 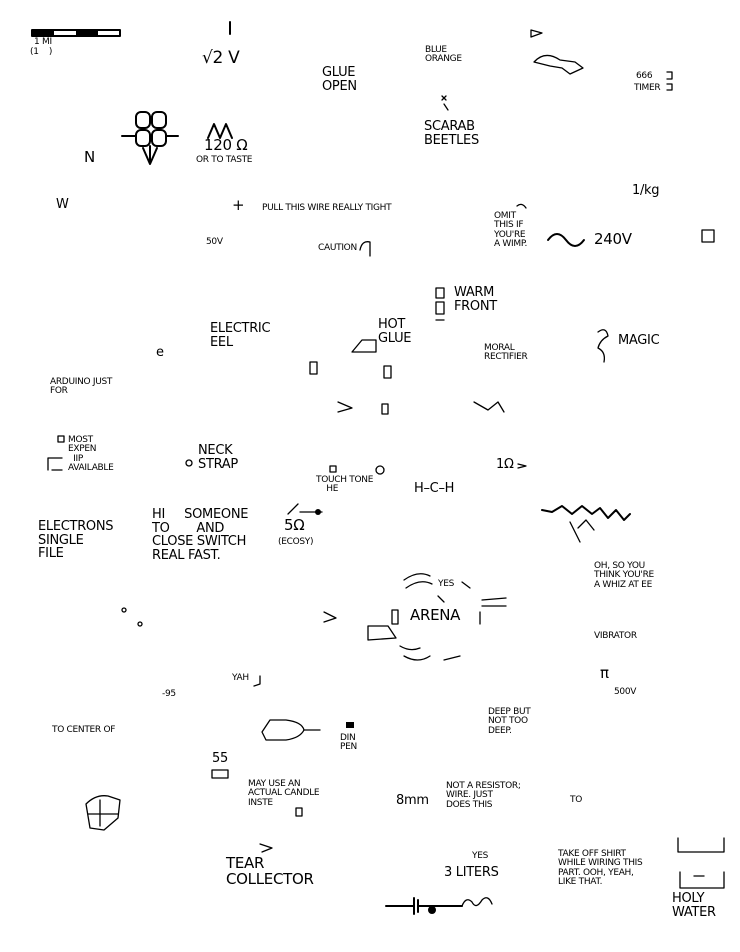 What do you see at coordinates (451, 133) in the screenshot?
I see `scarab-beetles-label: SCARAB BEETLES` at bounding box center [451, 133].